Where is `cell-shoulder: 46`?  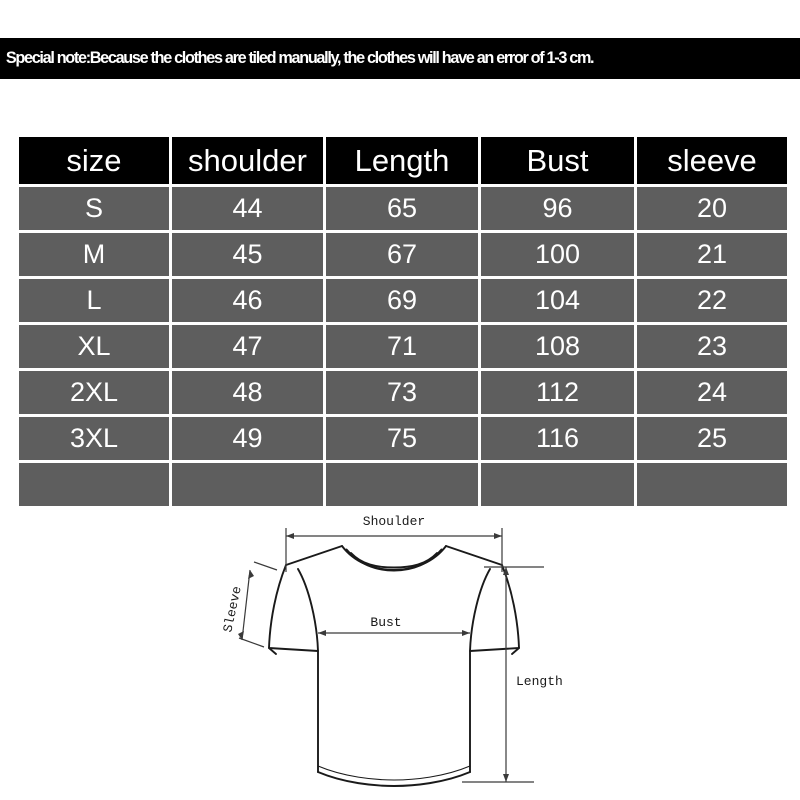 cell-shoulder: 46 is located at coordinates (247, 300).